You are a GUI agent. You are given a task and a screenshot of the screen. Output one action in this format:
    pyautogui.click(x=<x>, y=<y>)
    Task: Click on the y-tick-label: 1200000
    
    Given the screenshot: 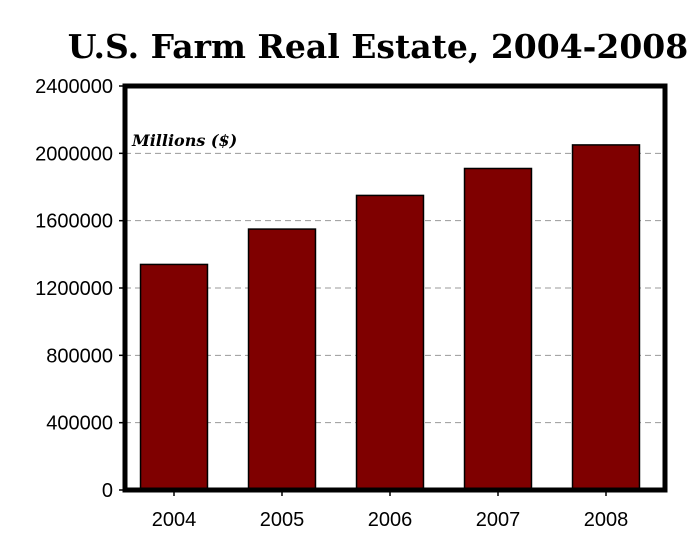 What is the action you would take?
    pyautogui.click(x=74, y=289)
    